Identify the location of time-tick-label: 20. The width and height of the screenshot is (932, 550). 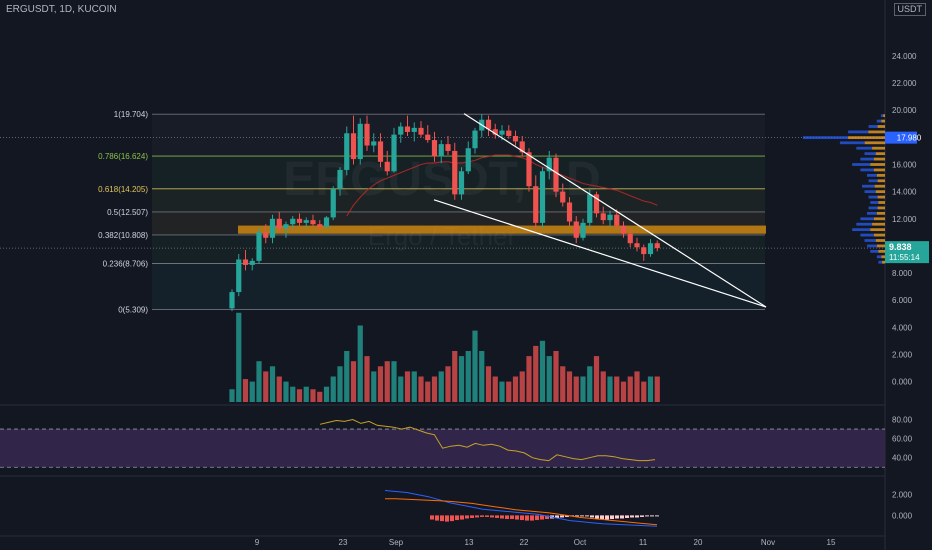
(698, 542).